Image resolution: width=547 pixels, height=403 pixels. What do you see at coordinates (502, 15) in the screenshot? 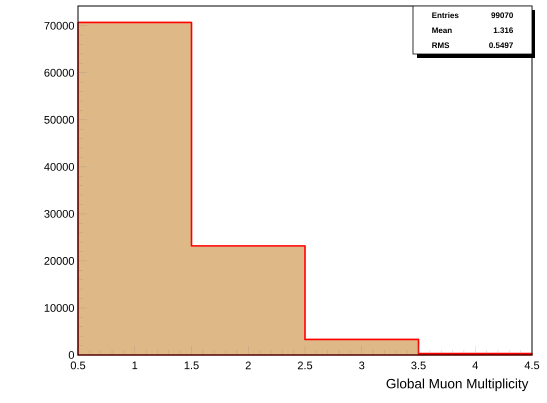
I see `annotation: 99070` at bounding box center [502, 15].